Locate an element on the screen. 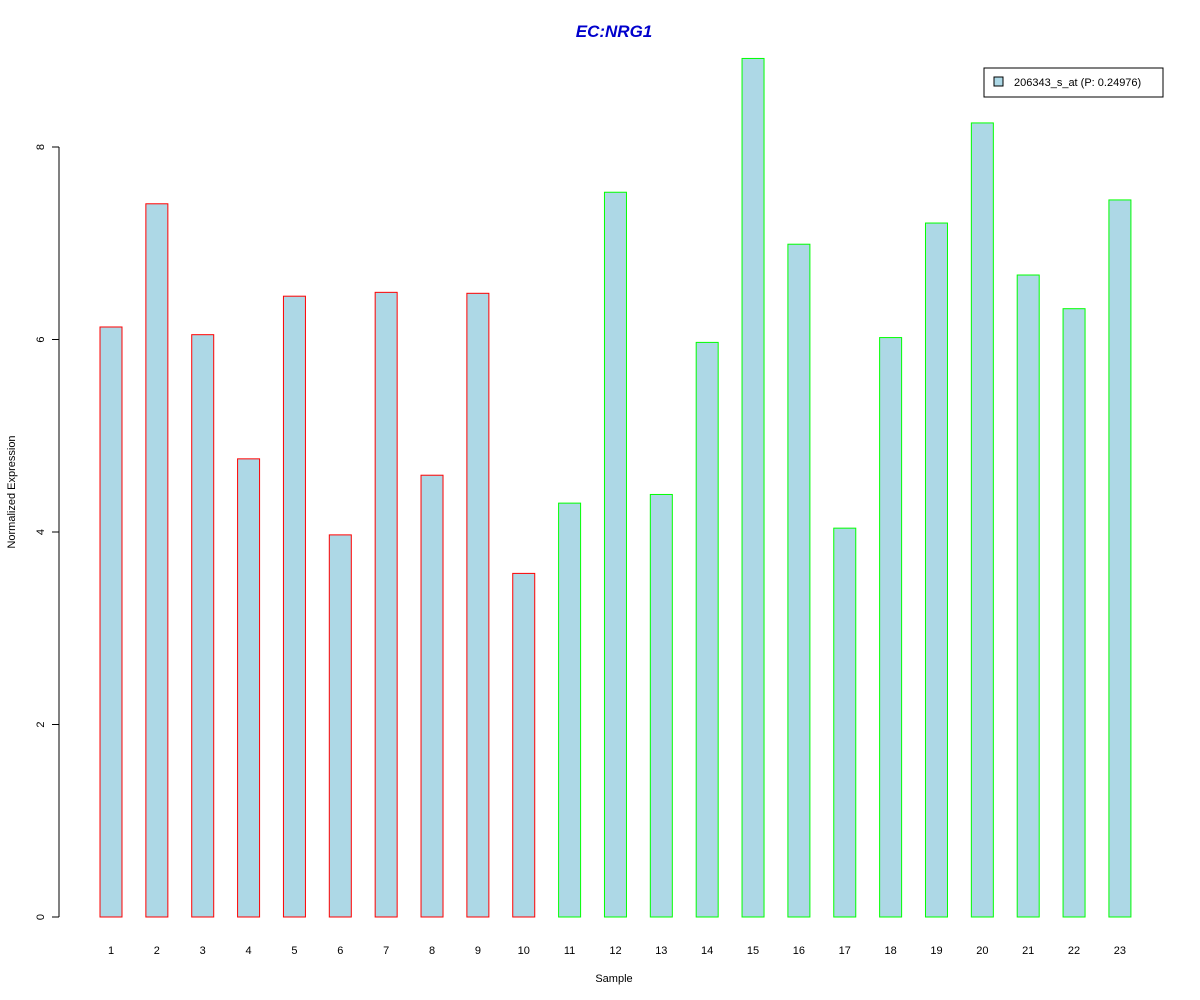 Image resolution: width=1200 pixels, height=1000 pixels. x-tick-label: 15 is located at coordinates (753, 951).